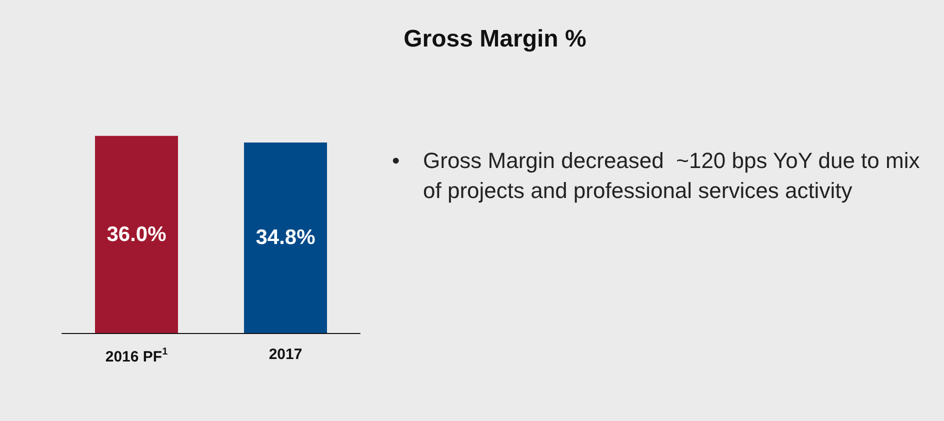  I want to click on x-tick-label: 2017, so click(285, 354).